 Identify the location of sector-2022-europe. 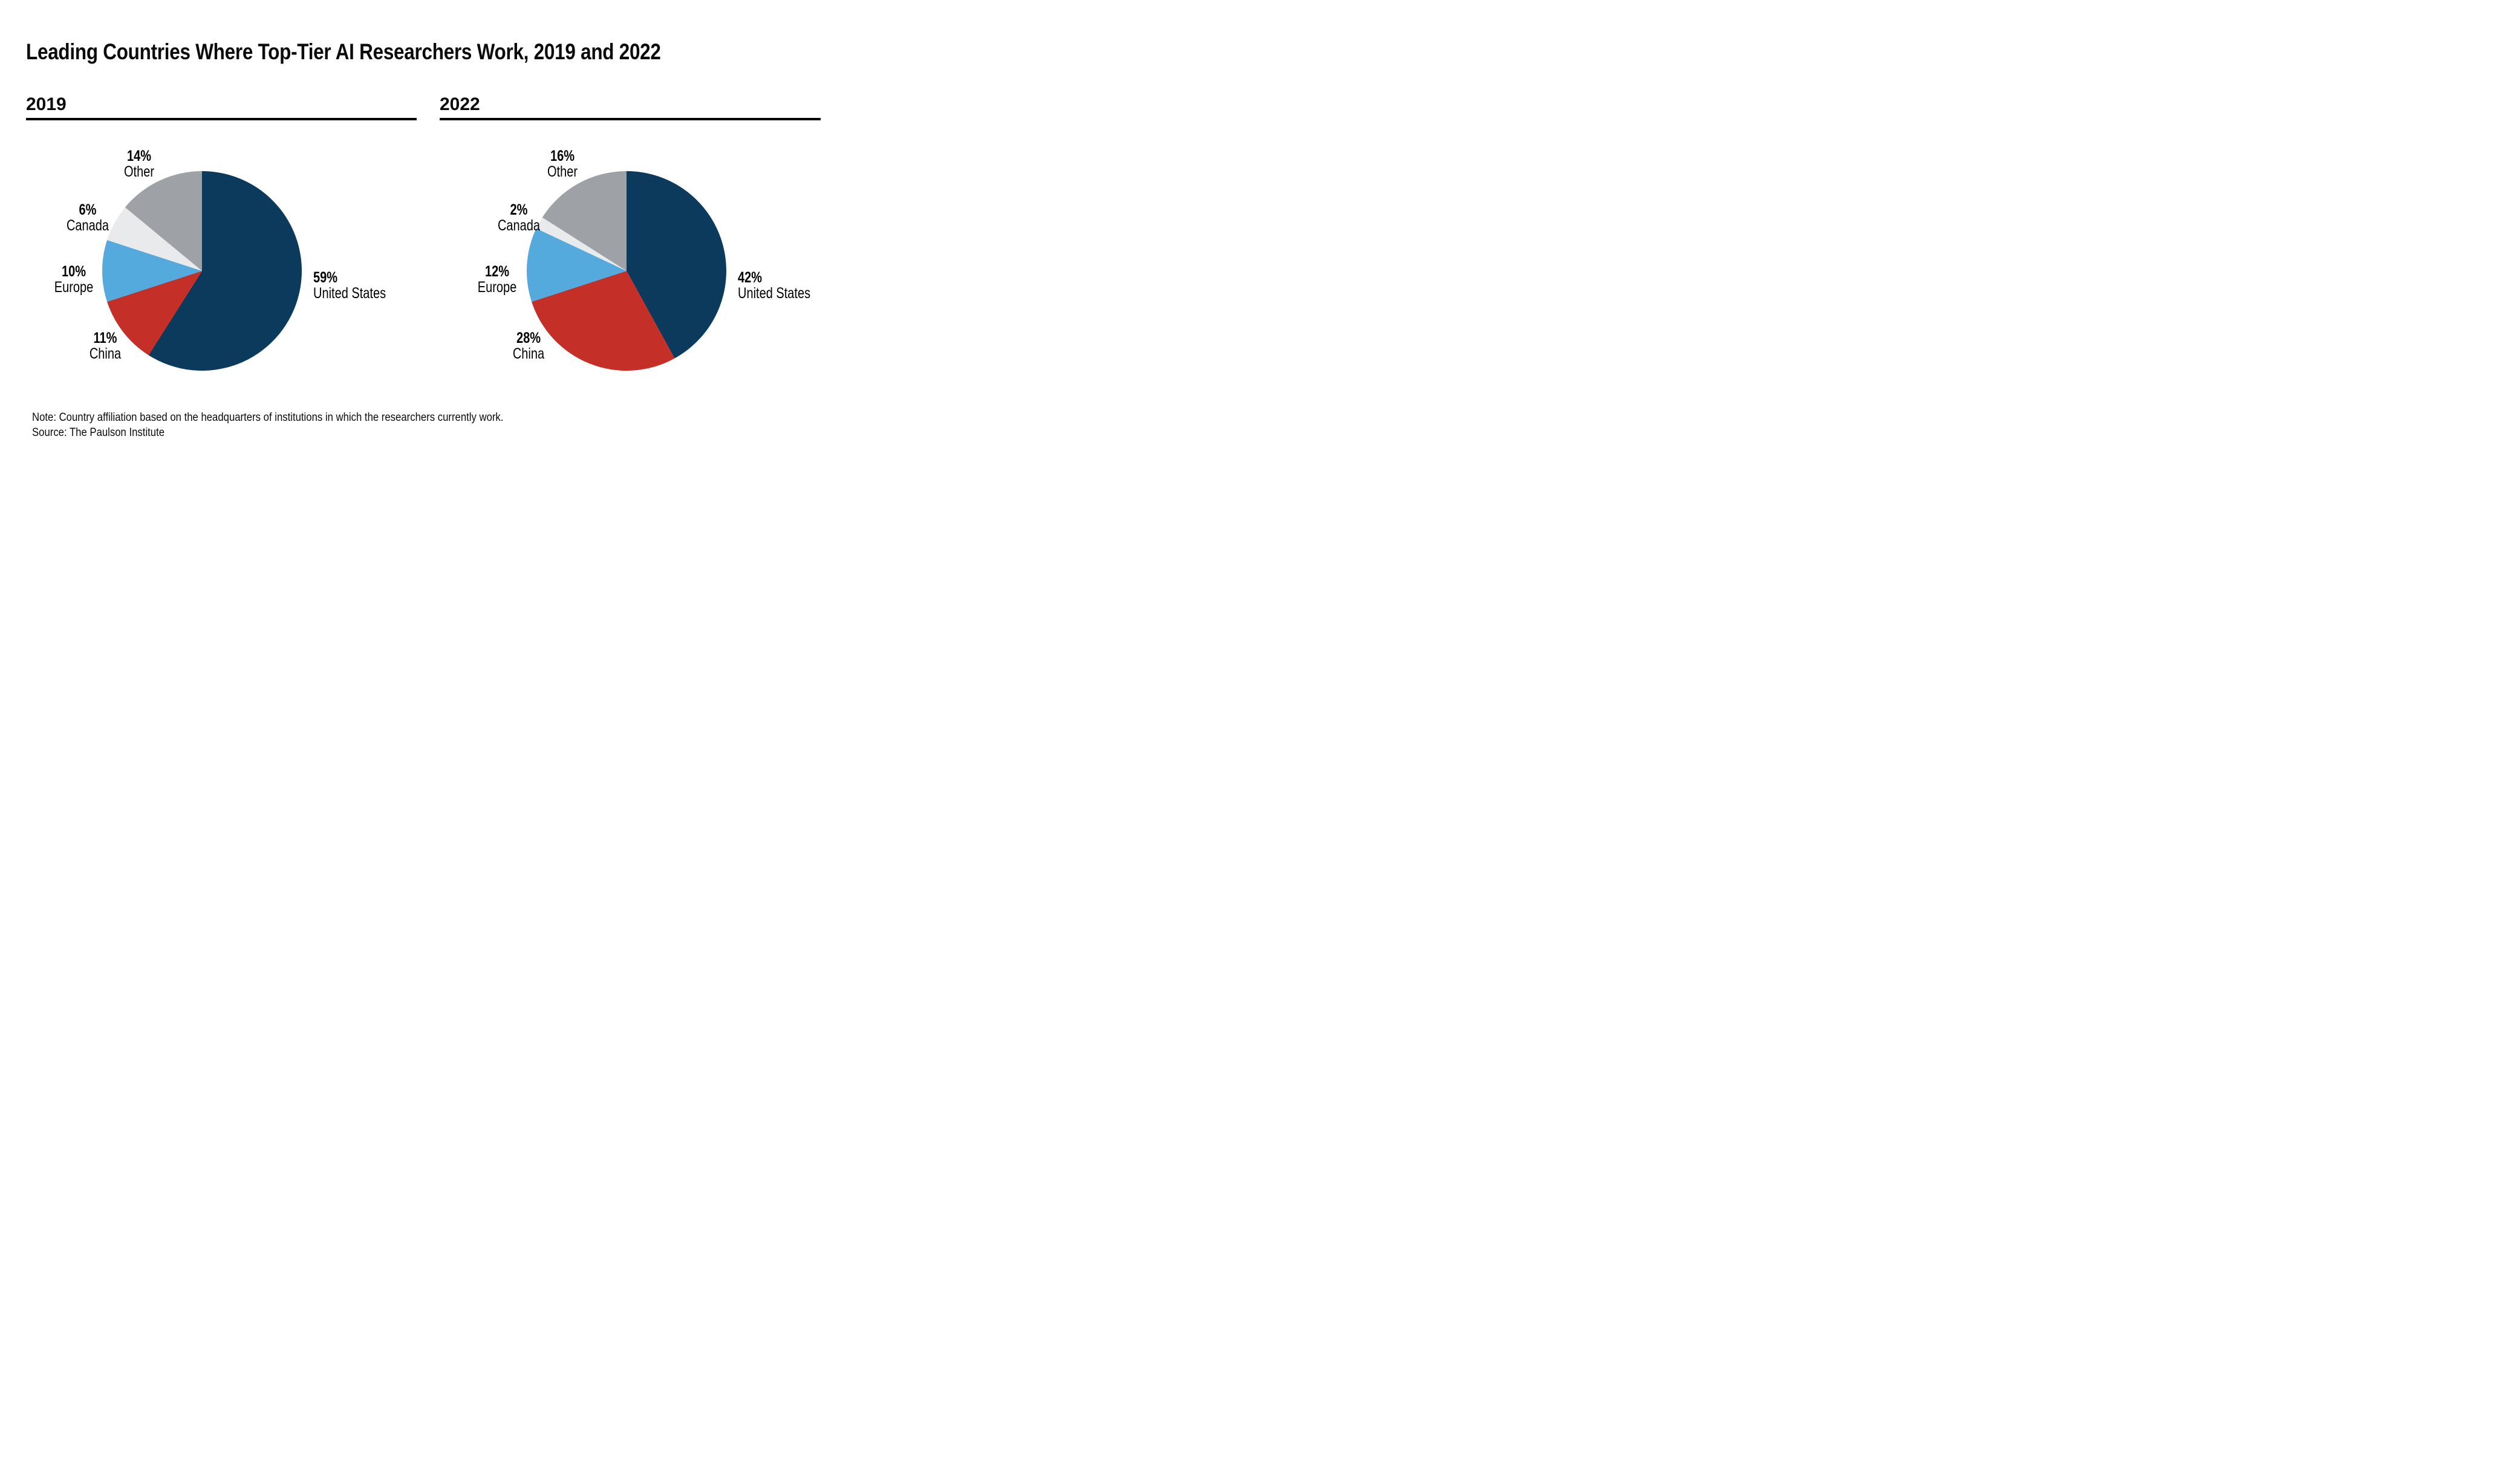
(577, 265).